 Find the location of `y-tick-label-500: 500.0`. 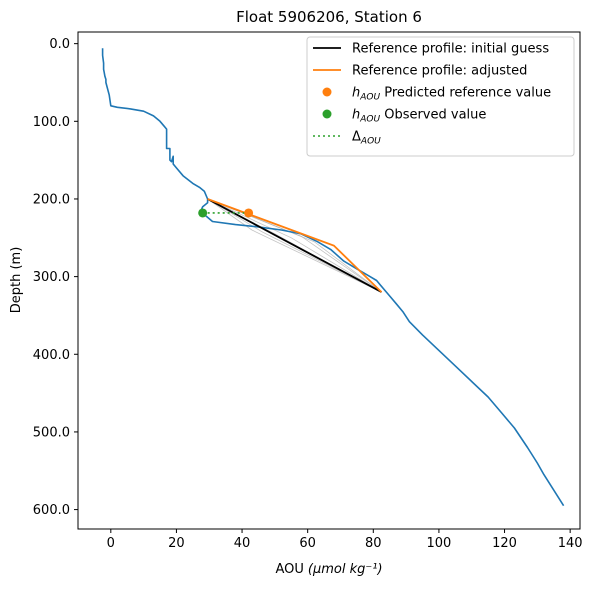

y-tick-label-500: 500.0 is located at coordinates (51, 432).